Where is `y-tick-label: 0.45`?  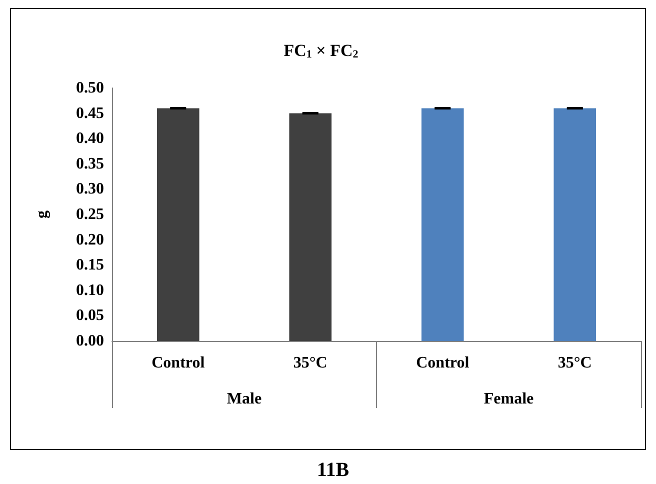
y-tick-label: 0.45 is located at coordinates (90, 113).